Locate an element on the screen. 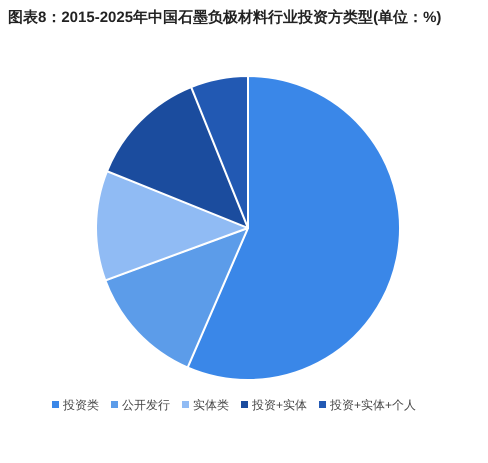 The width and height of the screenshot is (488, 463). legend-label: 实体类 is located at coordinates (211, 405).